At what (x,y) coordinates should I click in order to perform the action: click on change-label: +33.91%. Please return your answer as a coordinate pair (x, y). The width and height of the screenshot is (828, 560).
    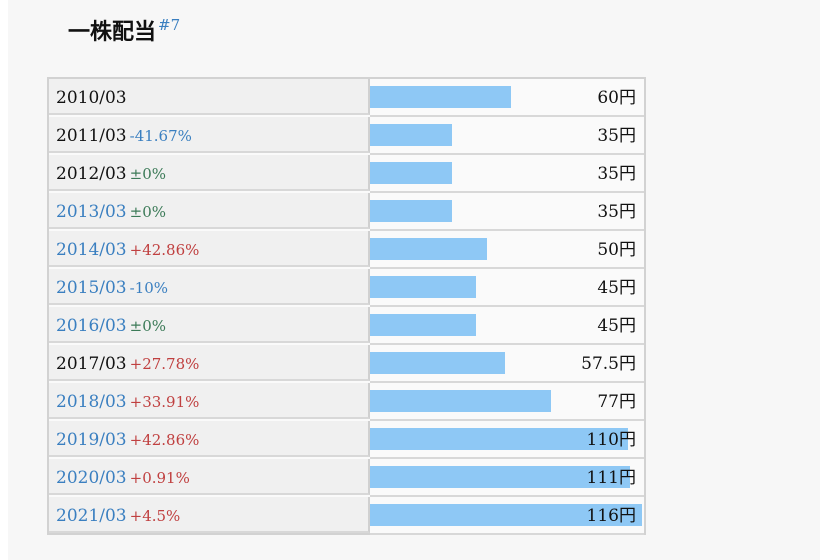
    Looking at the image, I should click on (164, 402).